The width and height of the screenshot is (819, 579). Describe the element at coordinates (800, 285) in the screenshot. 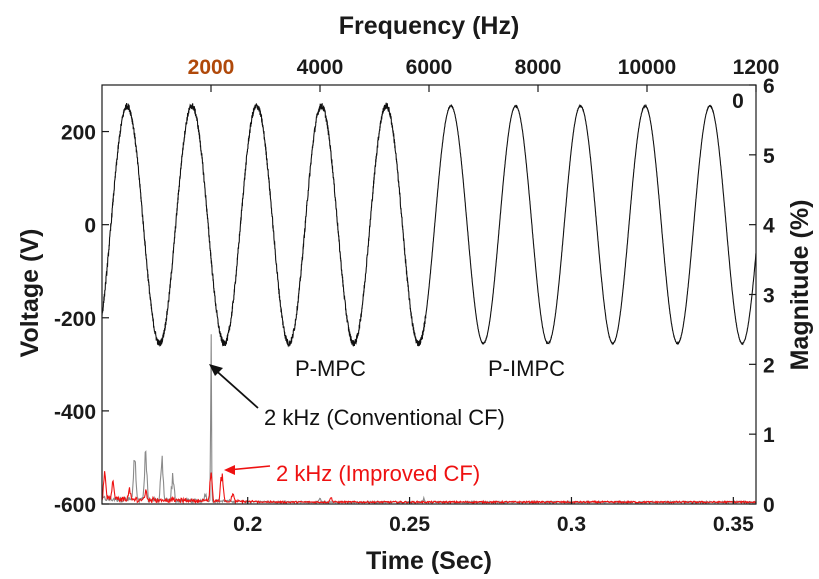

I see `right-axis-label: Magnitude (%)` at that location.